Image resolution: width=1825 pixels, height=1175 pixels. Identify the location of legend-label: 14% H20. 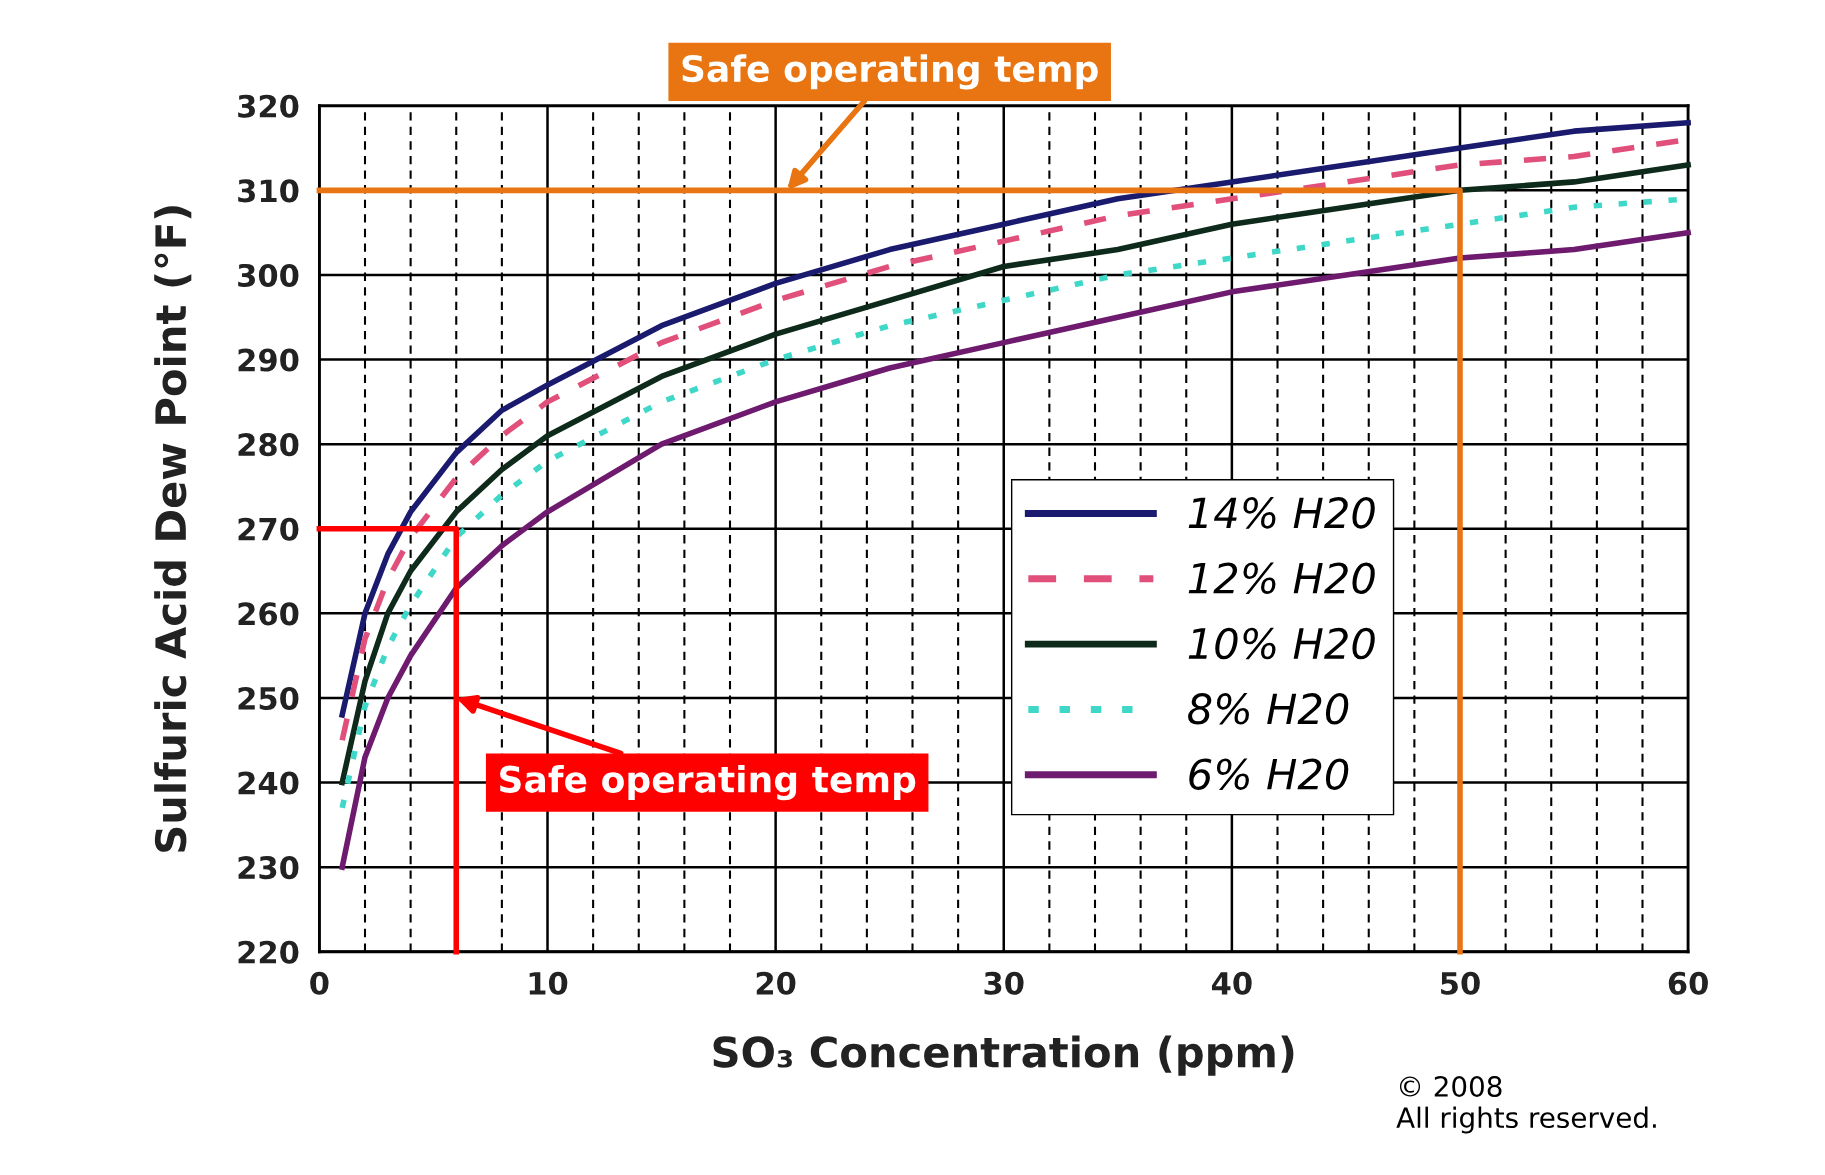
(1281, 513).